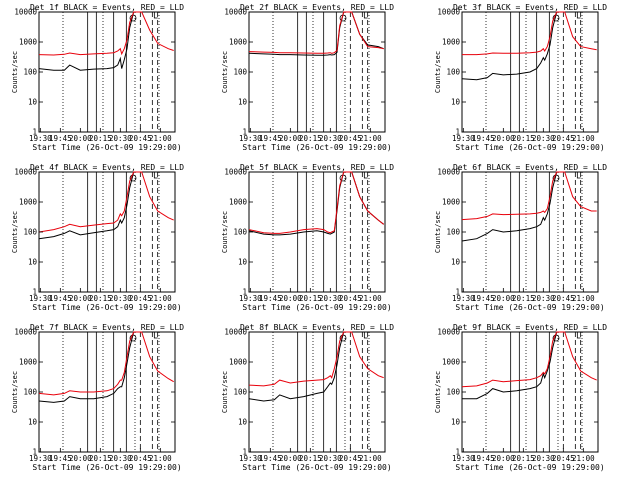 The width and height of the screenshot is (640, 480). Describe the element at coordinates (530, 327) in the screenshot. I see `panel-title: Det 9f BLACK = Events, RED = LLD` at that location.